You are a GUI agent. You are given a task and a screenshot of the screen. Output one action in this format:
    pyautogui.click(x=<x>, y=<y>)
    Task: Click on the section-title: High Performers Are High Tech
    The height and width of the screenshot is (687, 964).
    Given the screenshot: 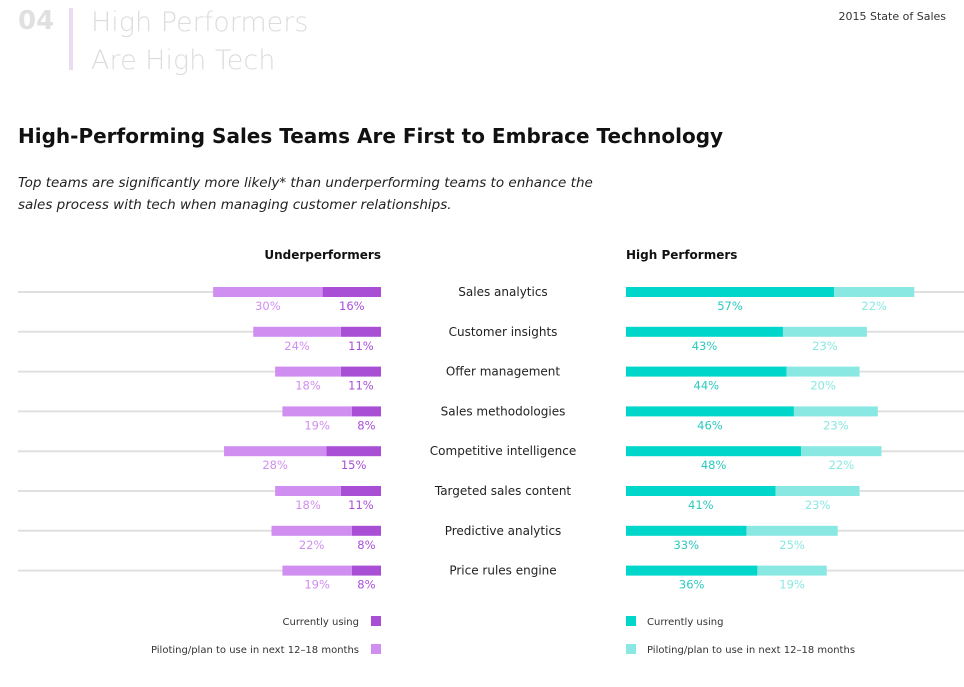 What is the action you would take?
    pyautogui.click(x=199, y=42)
    